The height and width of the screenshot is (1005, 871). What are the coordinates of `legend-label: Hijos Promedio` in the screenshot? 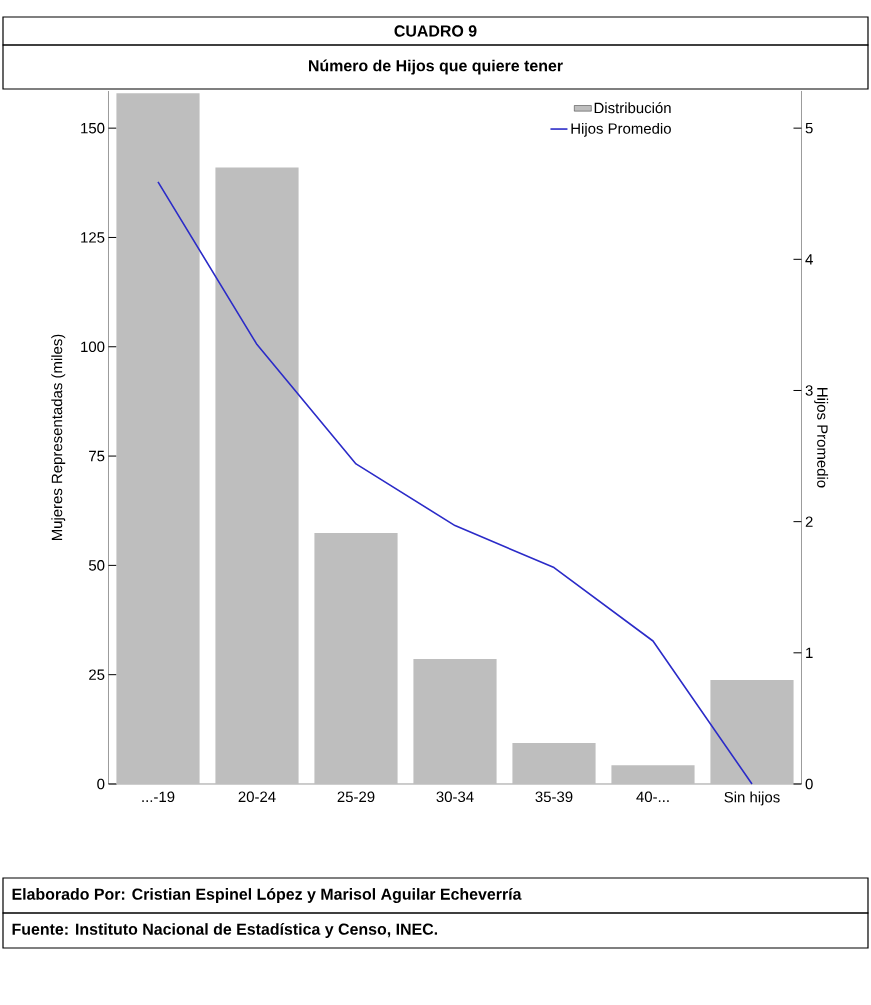 It's located at (621, 129).